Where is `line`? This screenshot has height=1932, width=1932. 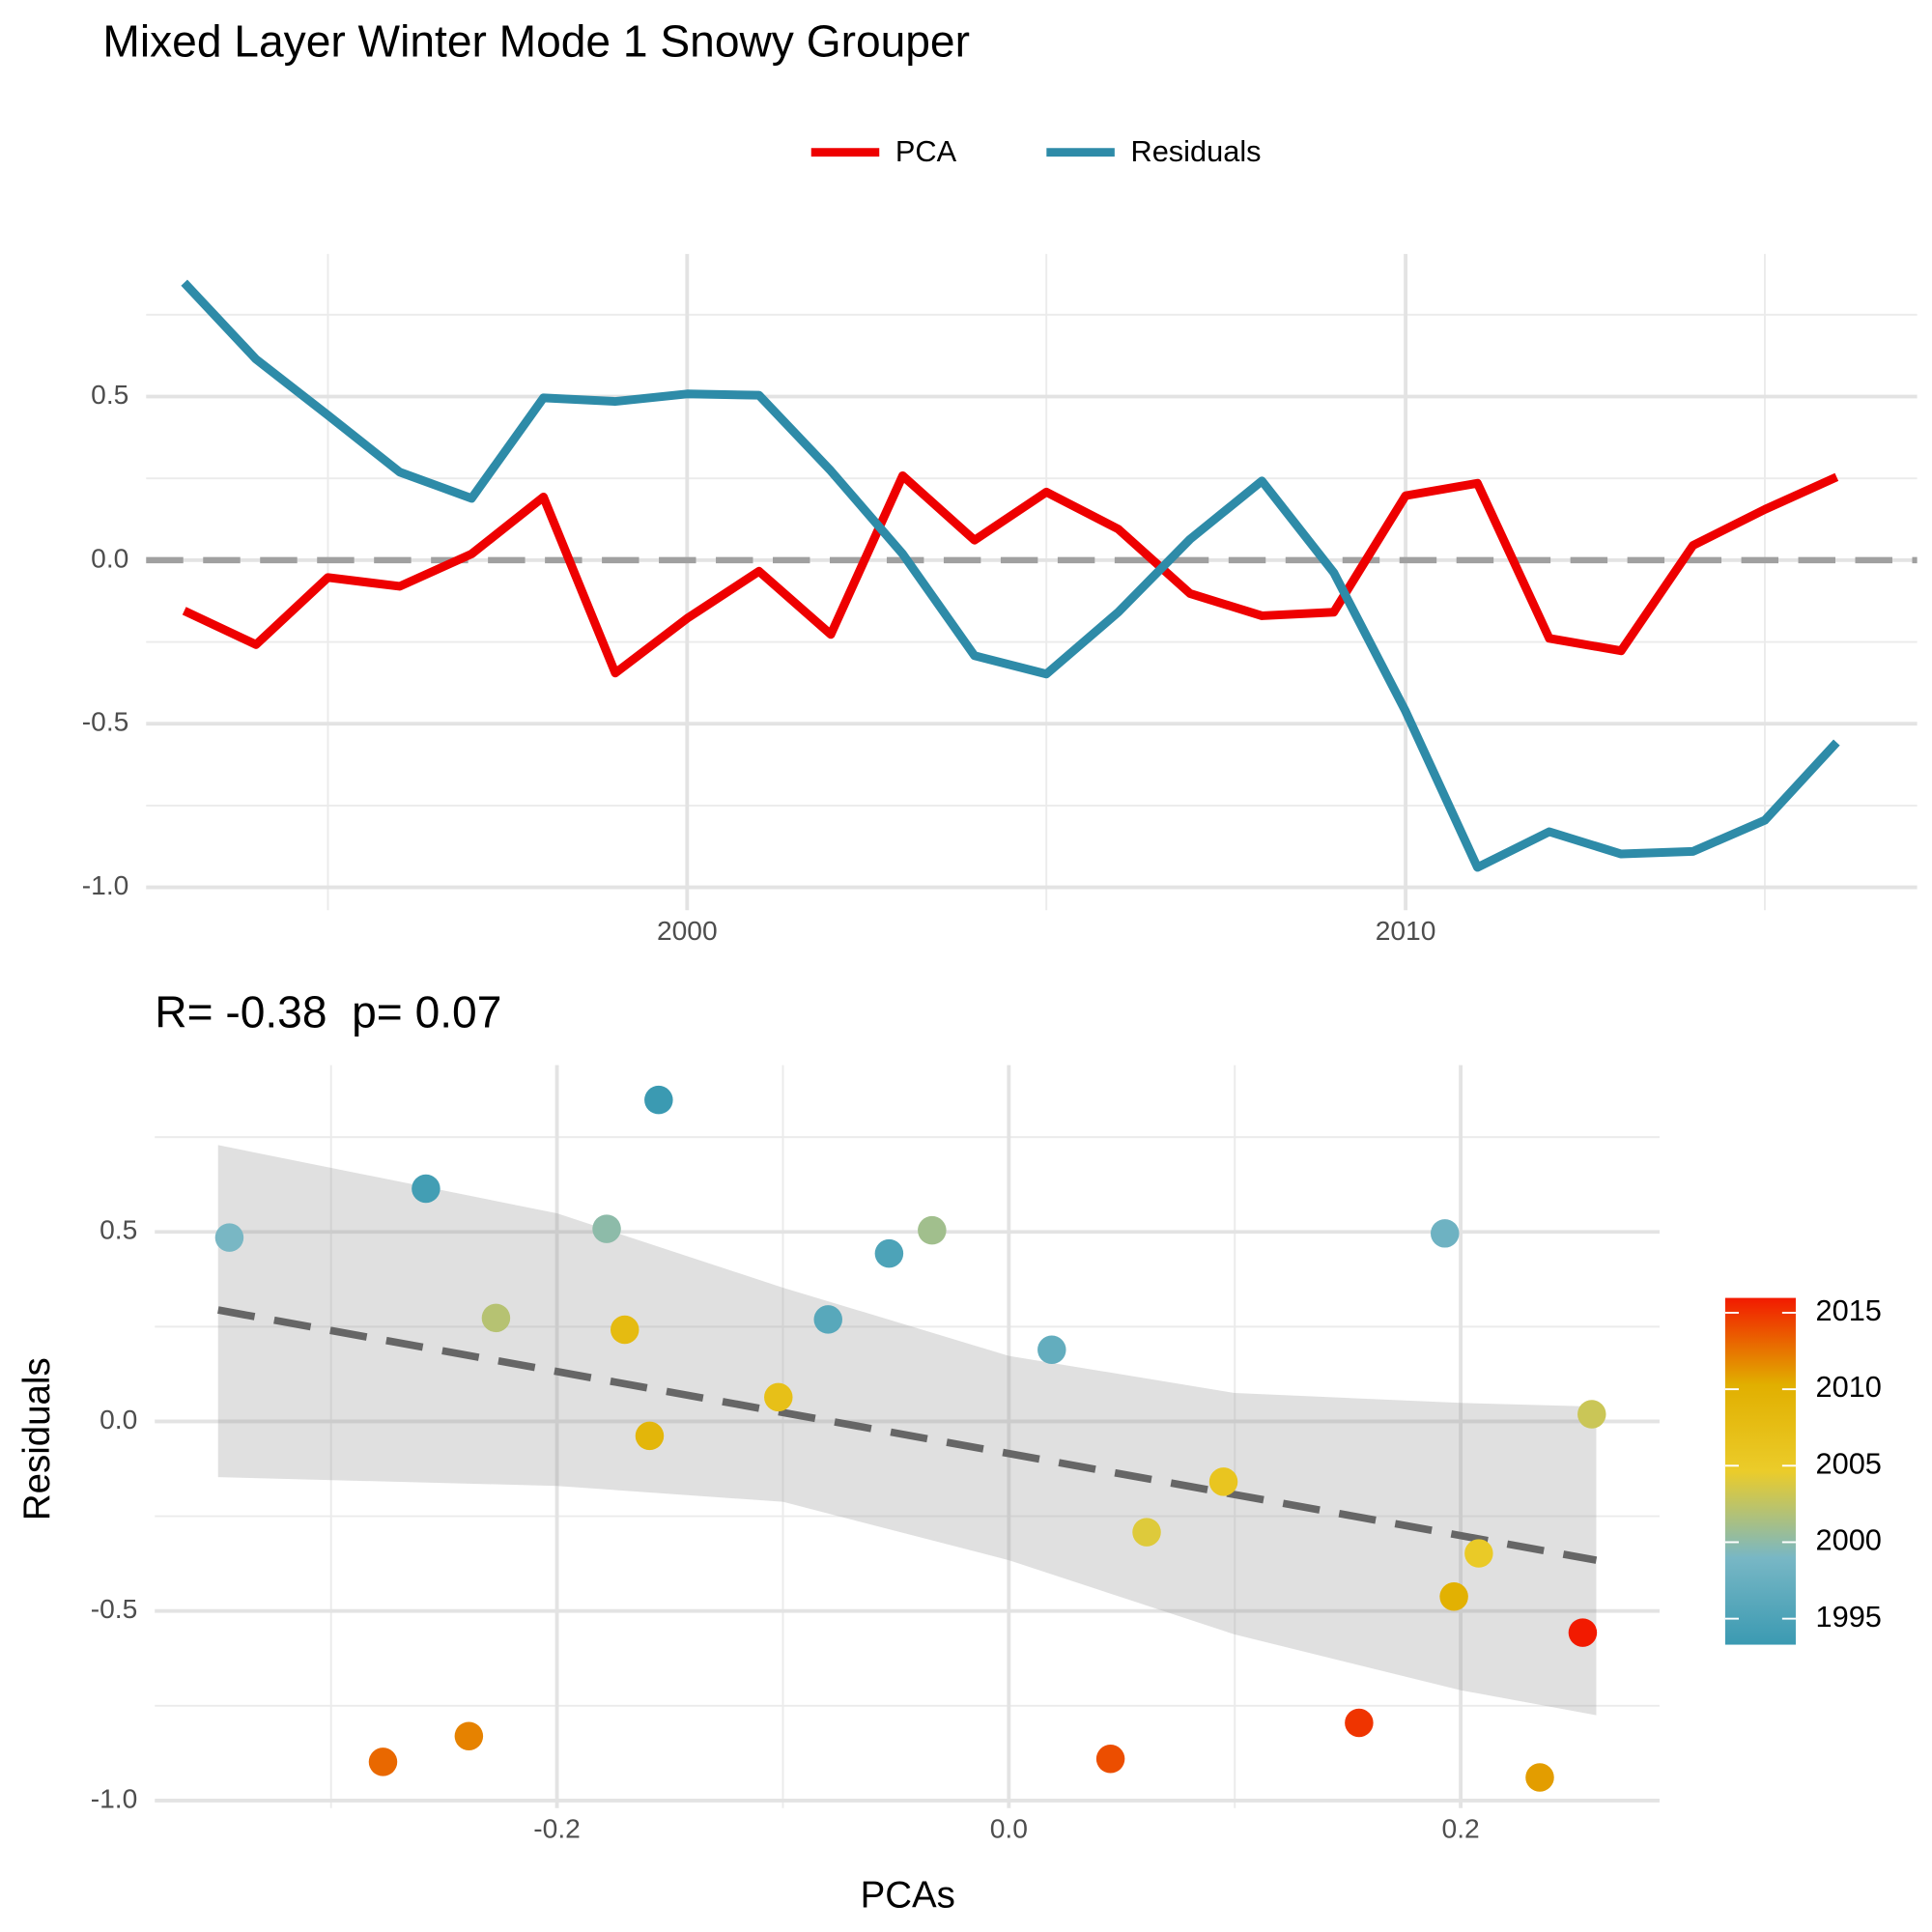 line is located at coordinates (1011, 574).